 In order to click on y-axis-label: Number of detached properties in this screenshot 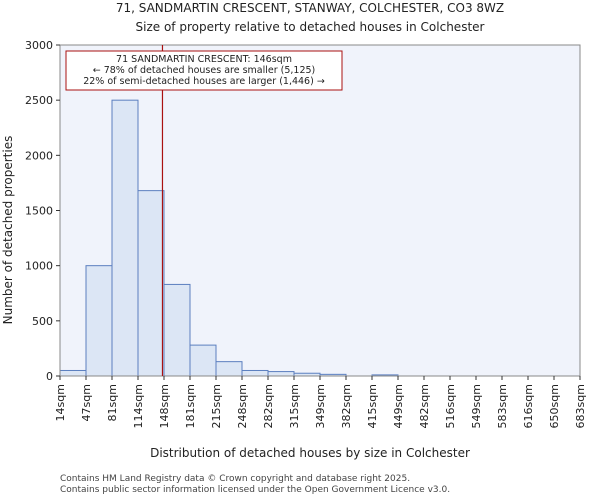, I will do `click(8, 230)`.